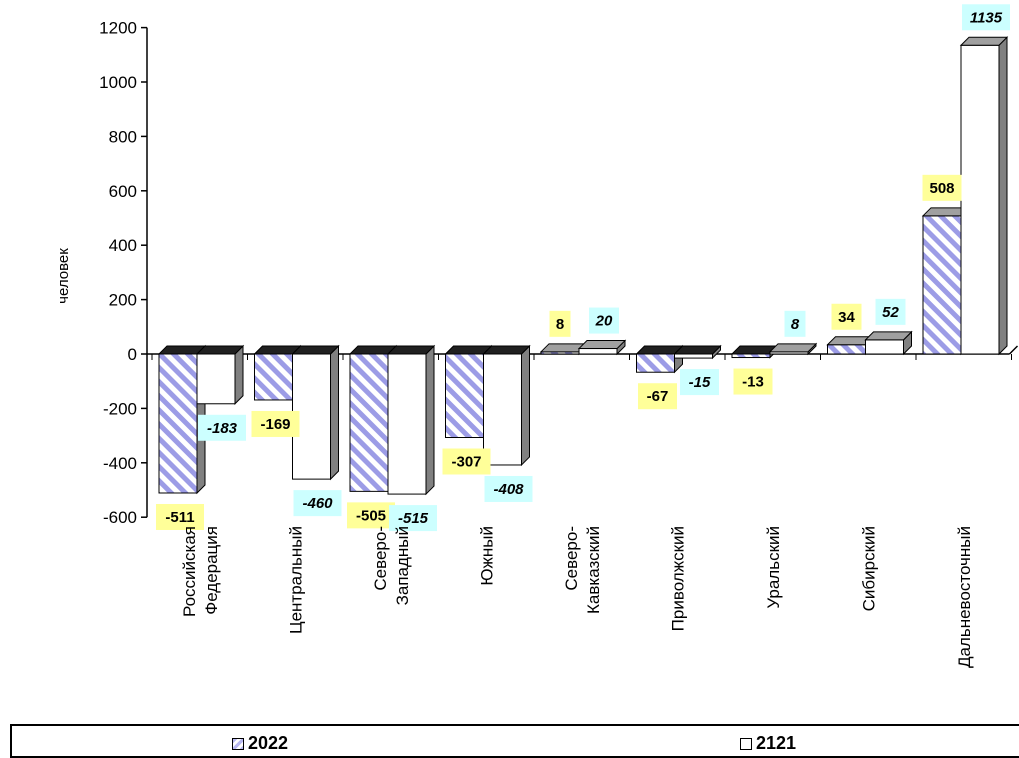 The height and width of the screenshot is (758, 1019). I want to click on y-tick-label: 600, so click(123, 191).